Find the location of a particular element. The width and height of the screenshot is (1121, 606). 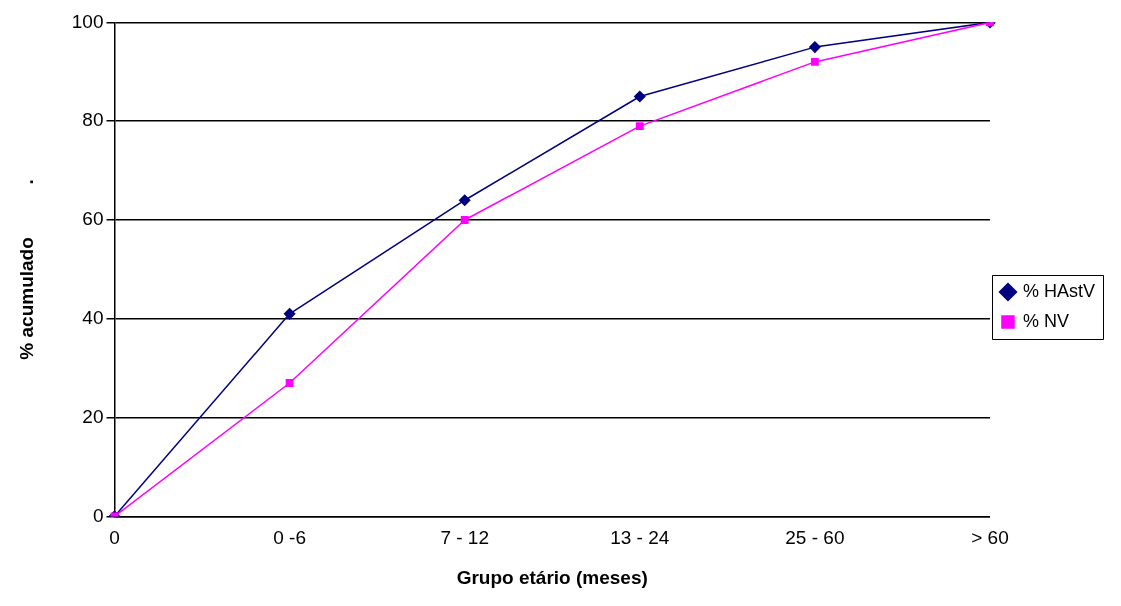

y-tick-label: 20 is located at coordinates (93, 416).